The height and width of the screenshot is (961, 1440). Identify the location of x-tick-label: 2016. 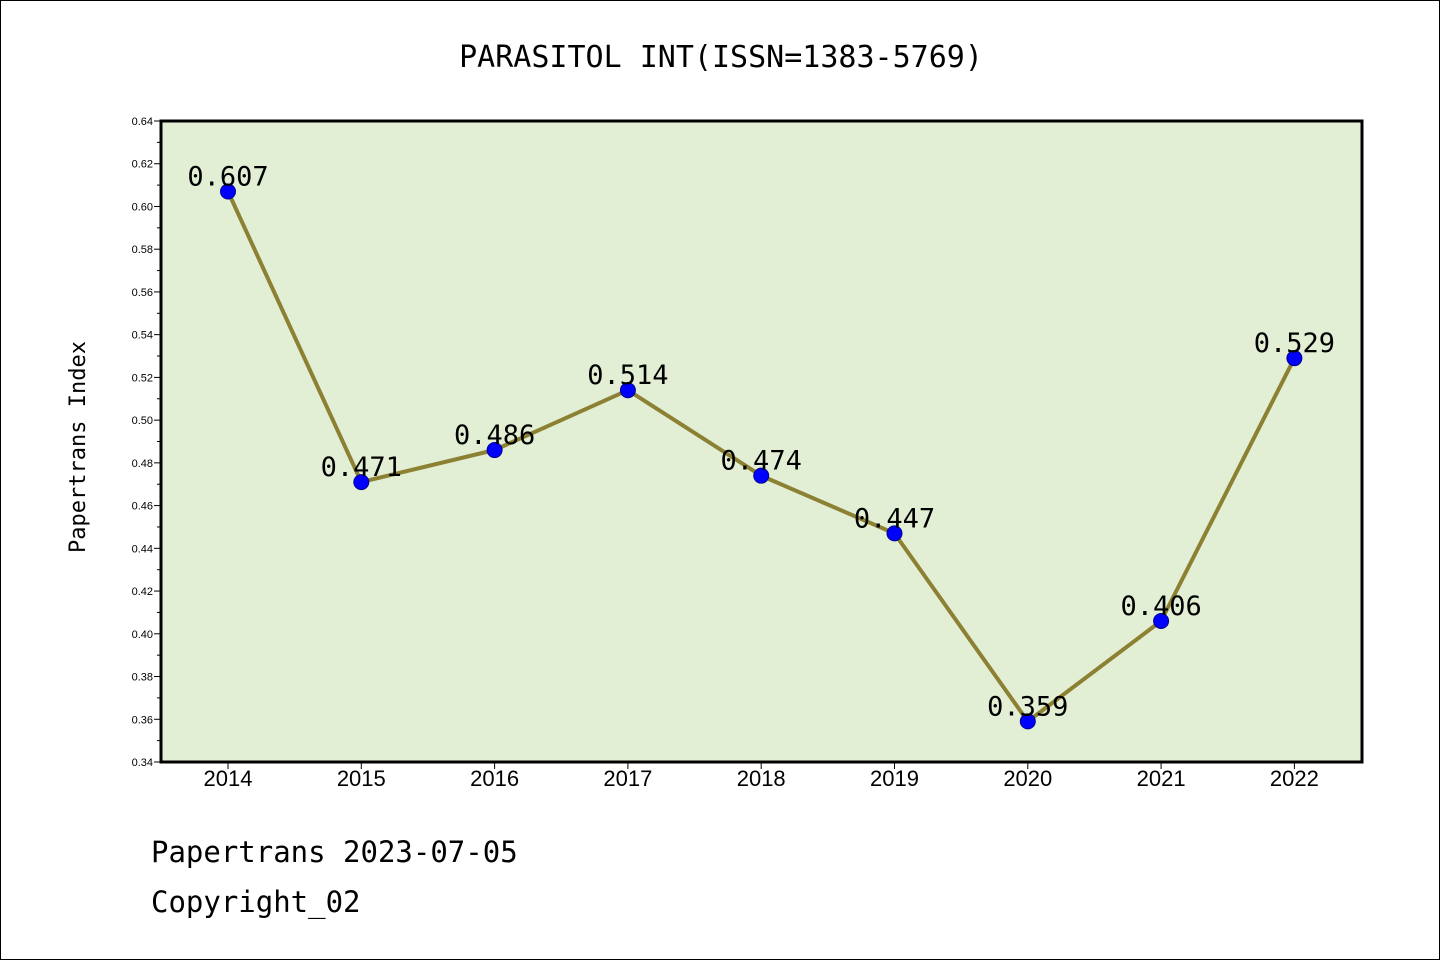
(494, 778).